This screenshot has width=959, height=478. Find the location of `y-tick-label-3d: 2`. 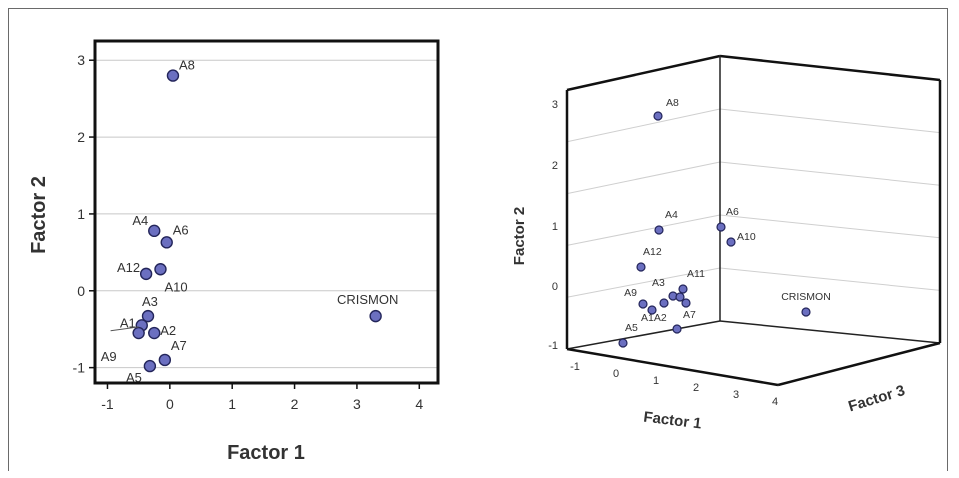

y-tick-label-3d: 2 is located at coordinates (555, 166).